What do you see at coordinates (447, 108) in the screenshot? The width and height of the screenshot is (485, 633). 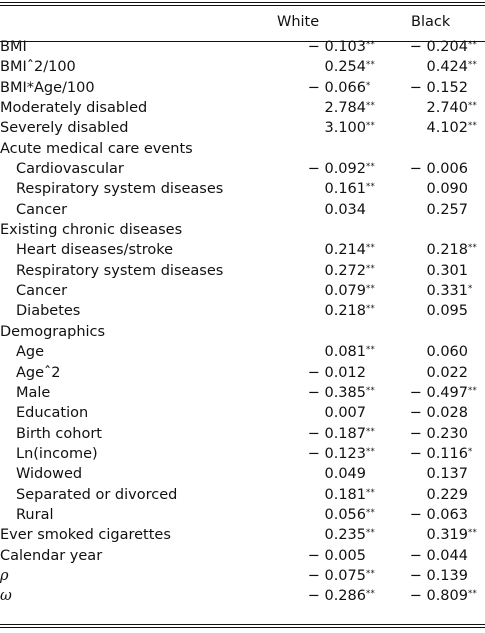 I see `black-coefficient: 2.740` at bounding box center [447, 108].